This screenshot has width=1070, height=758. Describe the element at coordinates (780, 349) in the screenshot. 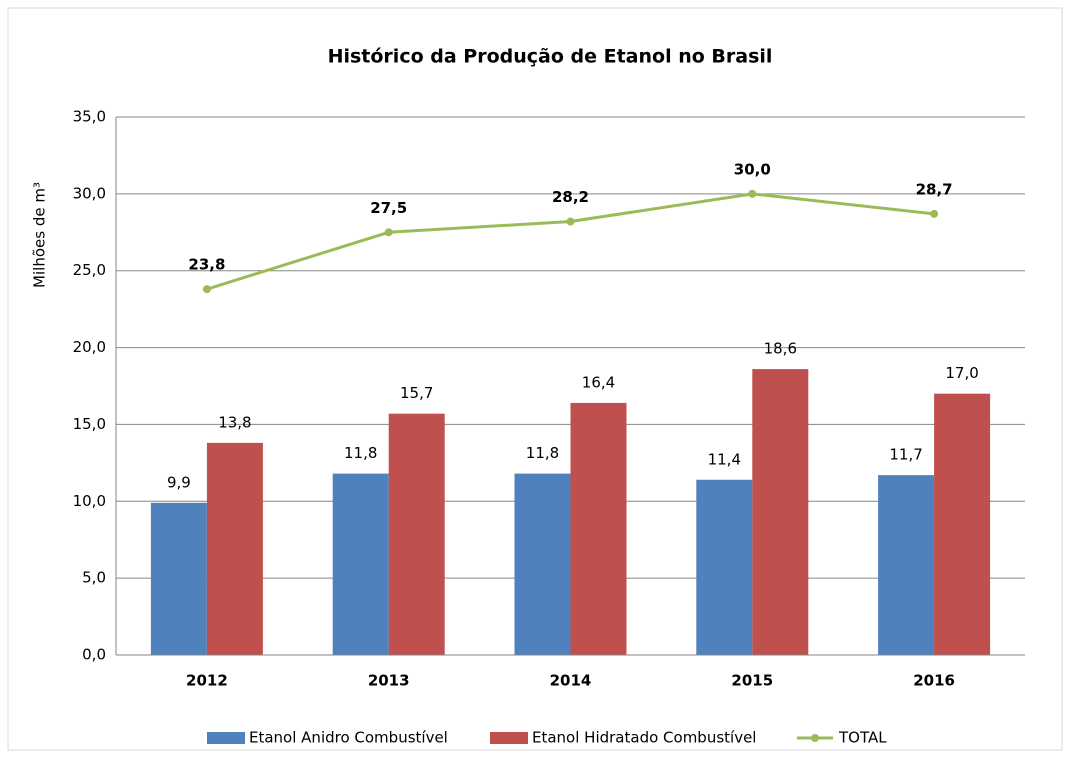

I see `data-label: 18,6` at that location.